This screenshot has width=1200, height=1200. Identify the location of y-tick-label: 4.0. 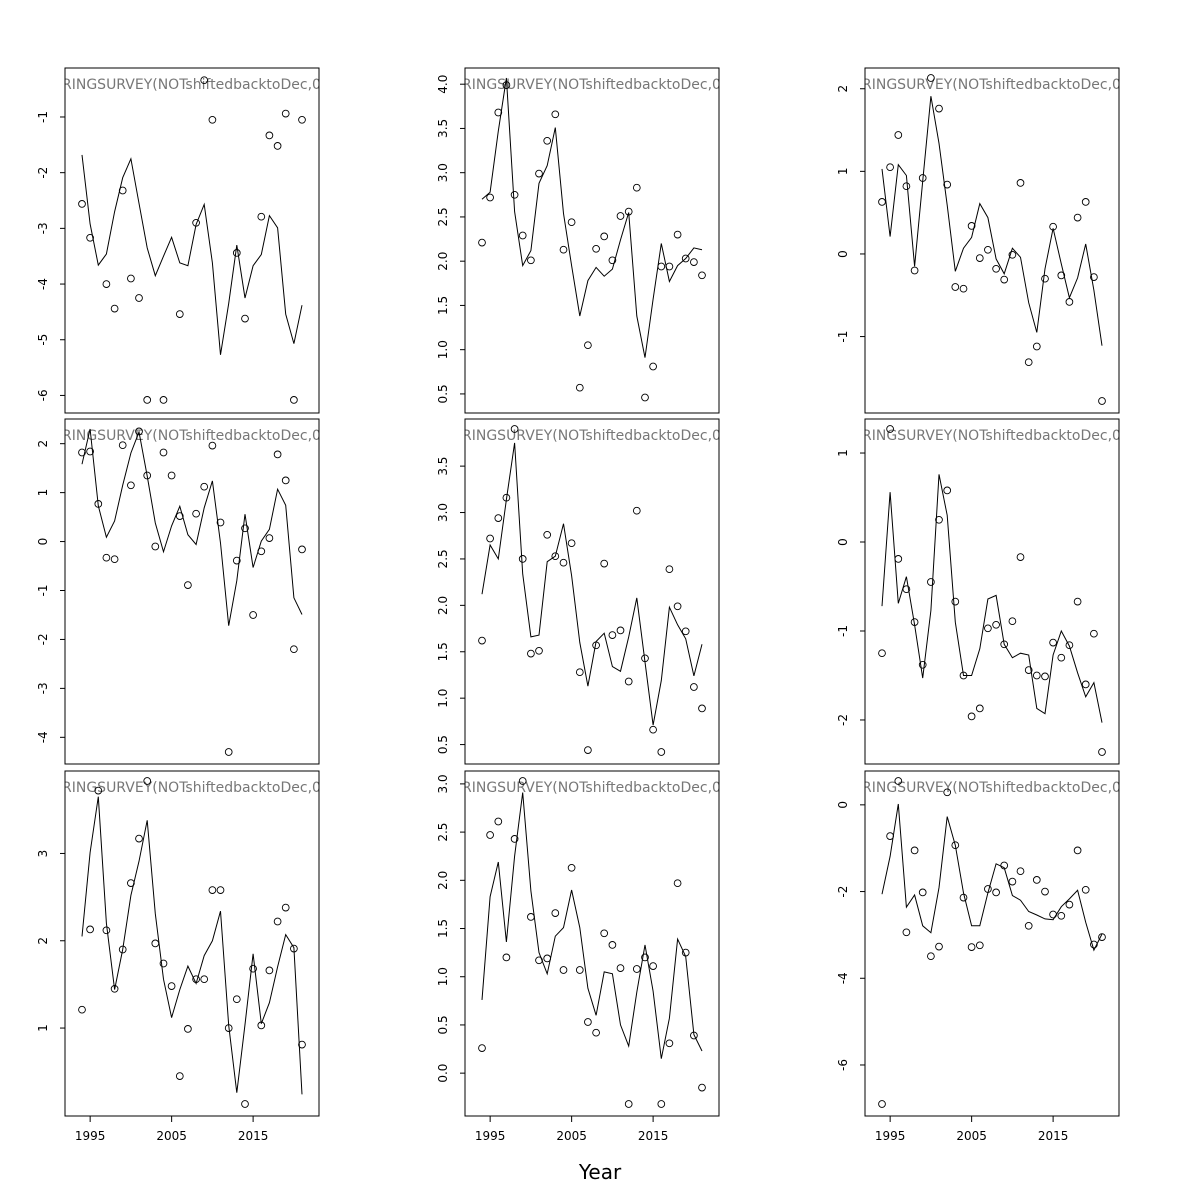
(443, 84).